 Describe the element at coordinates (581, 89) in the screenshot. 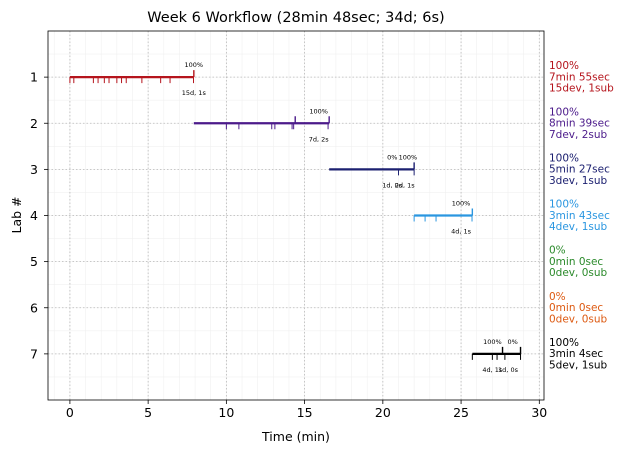

I see `lab-1-summary-line: 15dev, 1sub` at that location.